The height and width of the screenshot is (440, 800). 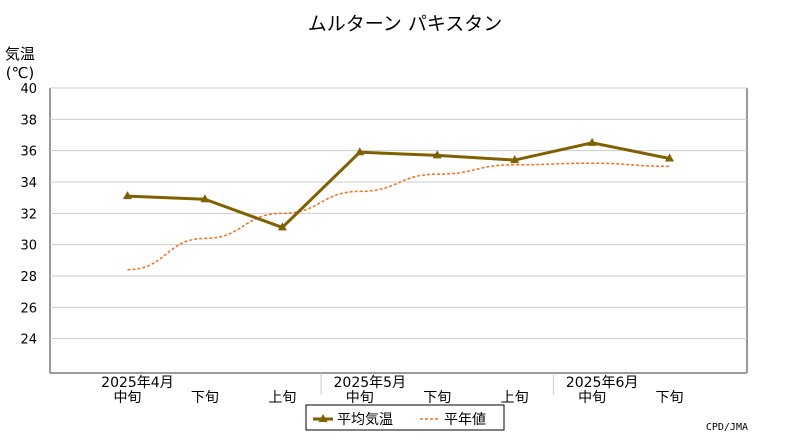 What do you see at coordinates (398, 185) in the screenshot?
I see `series-line-mean` at bounding box center [398, 185].